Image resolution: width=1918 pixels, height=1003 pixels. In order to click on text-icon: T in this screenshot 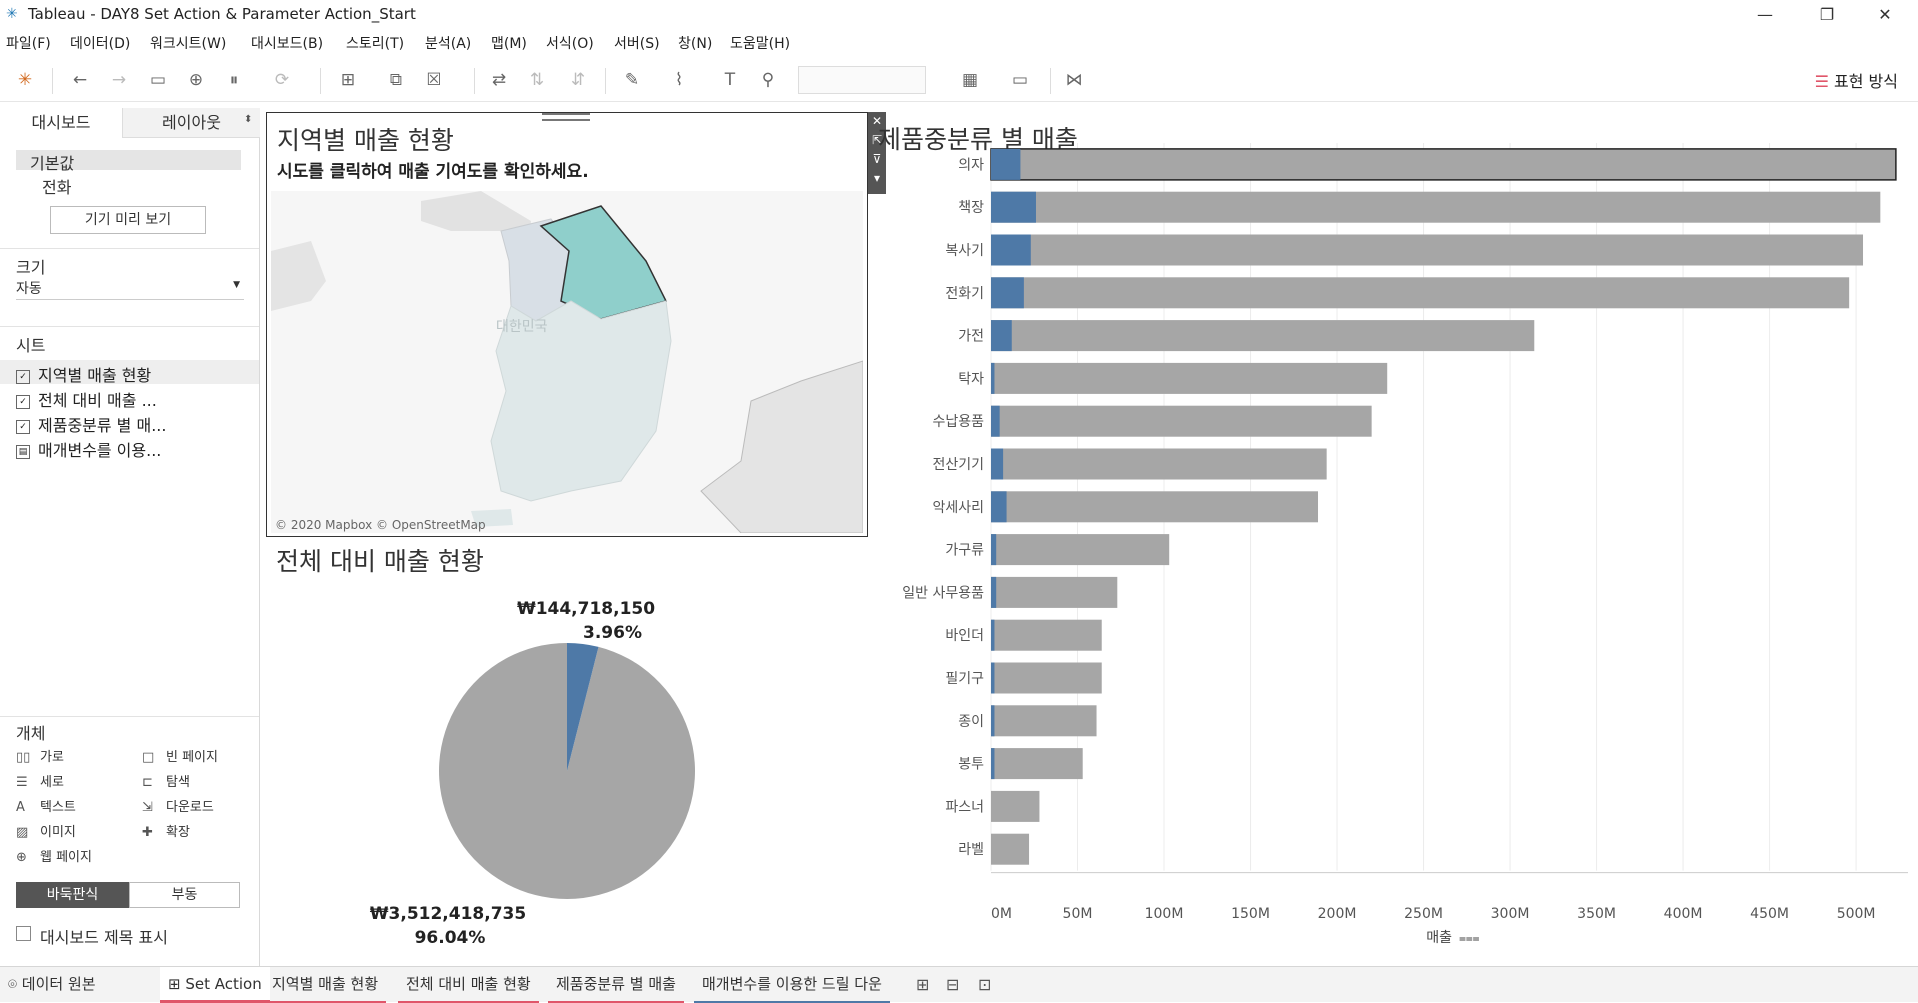, I will do `click(730, 80)`.